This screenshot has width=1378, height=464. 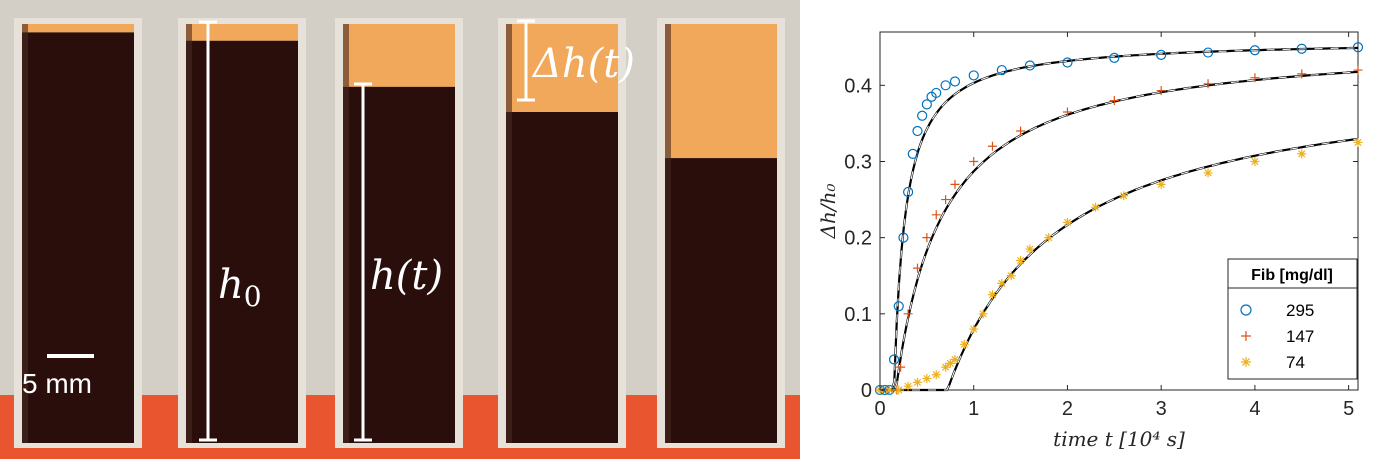 I want to click on legend-entry-label: 295, so click(x=1300, y=310).